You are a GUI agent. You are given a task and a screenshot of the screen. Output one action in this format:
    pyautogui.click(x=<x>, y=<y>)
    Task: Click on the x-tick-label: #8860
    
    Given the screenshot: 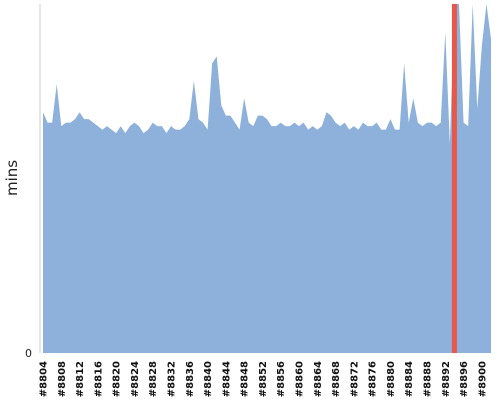 What is the action you would take?
    pyautogui.click(x=300, y=379)
    